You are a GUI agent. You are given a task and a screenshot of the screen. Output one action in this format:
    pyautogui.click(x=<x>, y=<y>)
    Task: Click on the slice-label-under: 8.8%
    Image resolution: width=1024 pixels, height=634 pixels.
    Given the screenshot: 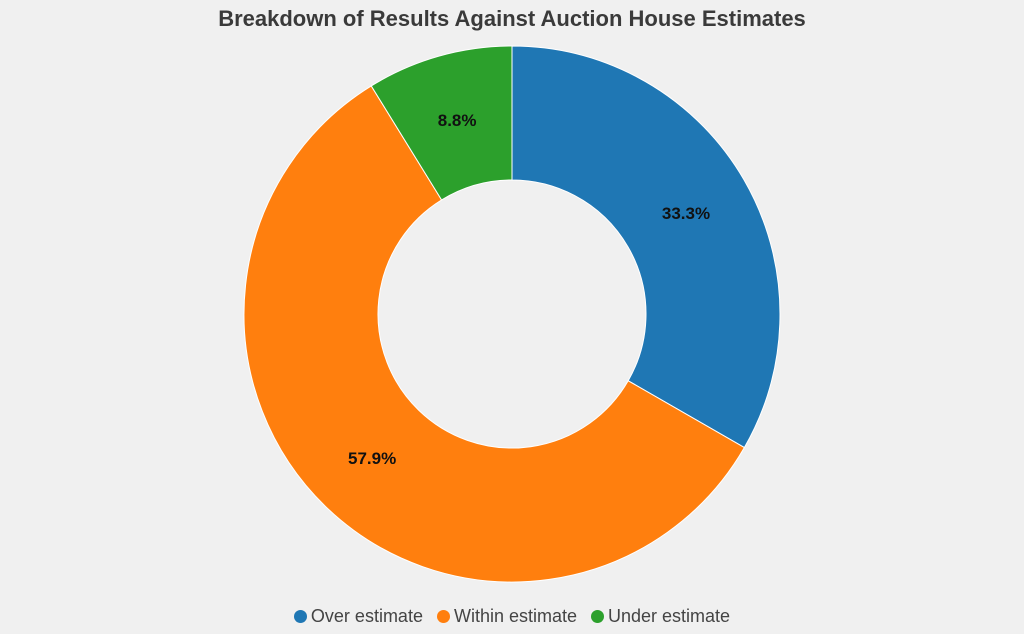 What is the action you would take?
    pyautogui.click(x=457, y=120)
    